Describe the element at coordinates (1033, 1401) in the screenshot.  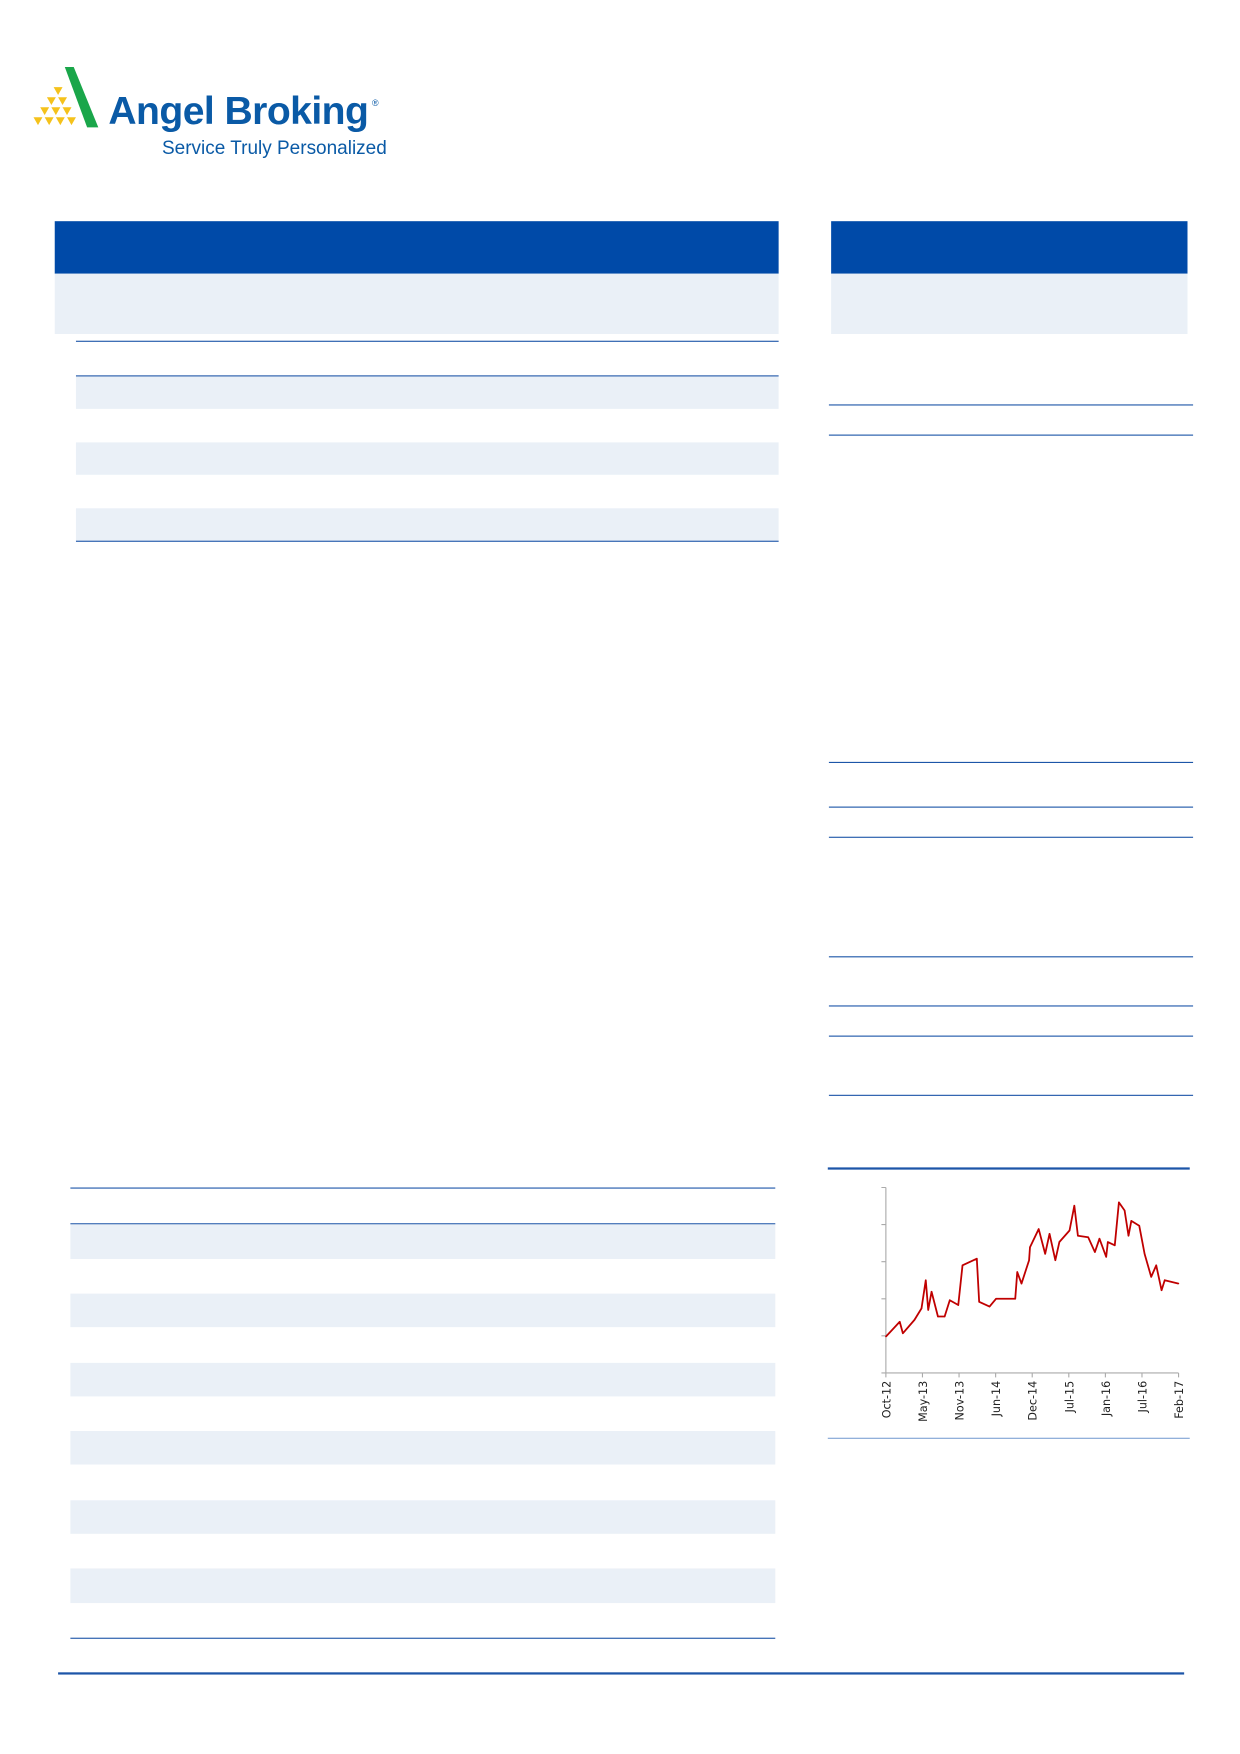
I see `x-tick-label: Dec-14` at that location.